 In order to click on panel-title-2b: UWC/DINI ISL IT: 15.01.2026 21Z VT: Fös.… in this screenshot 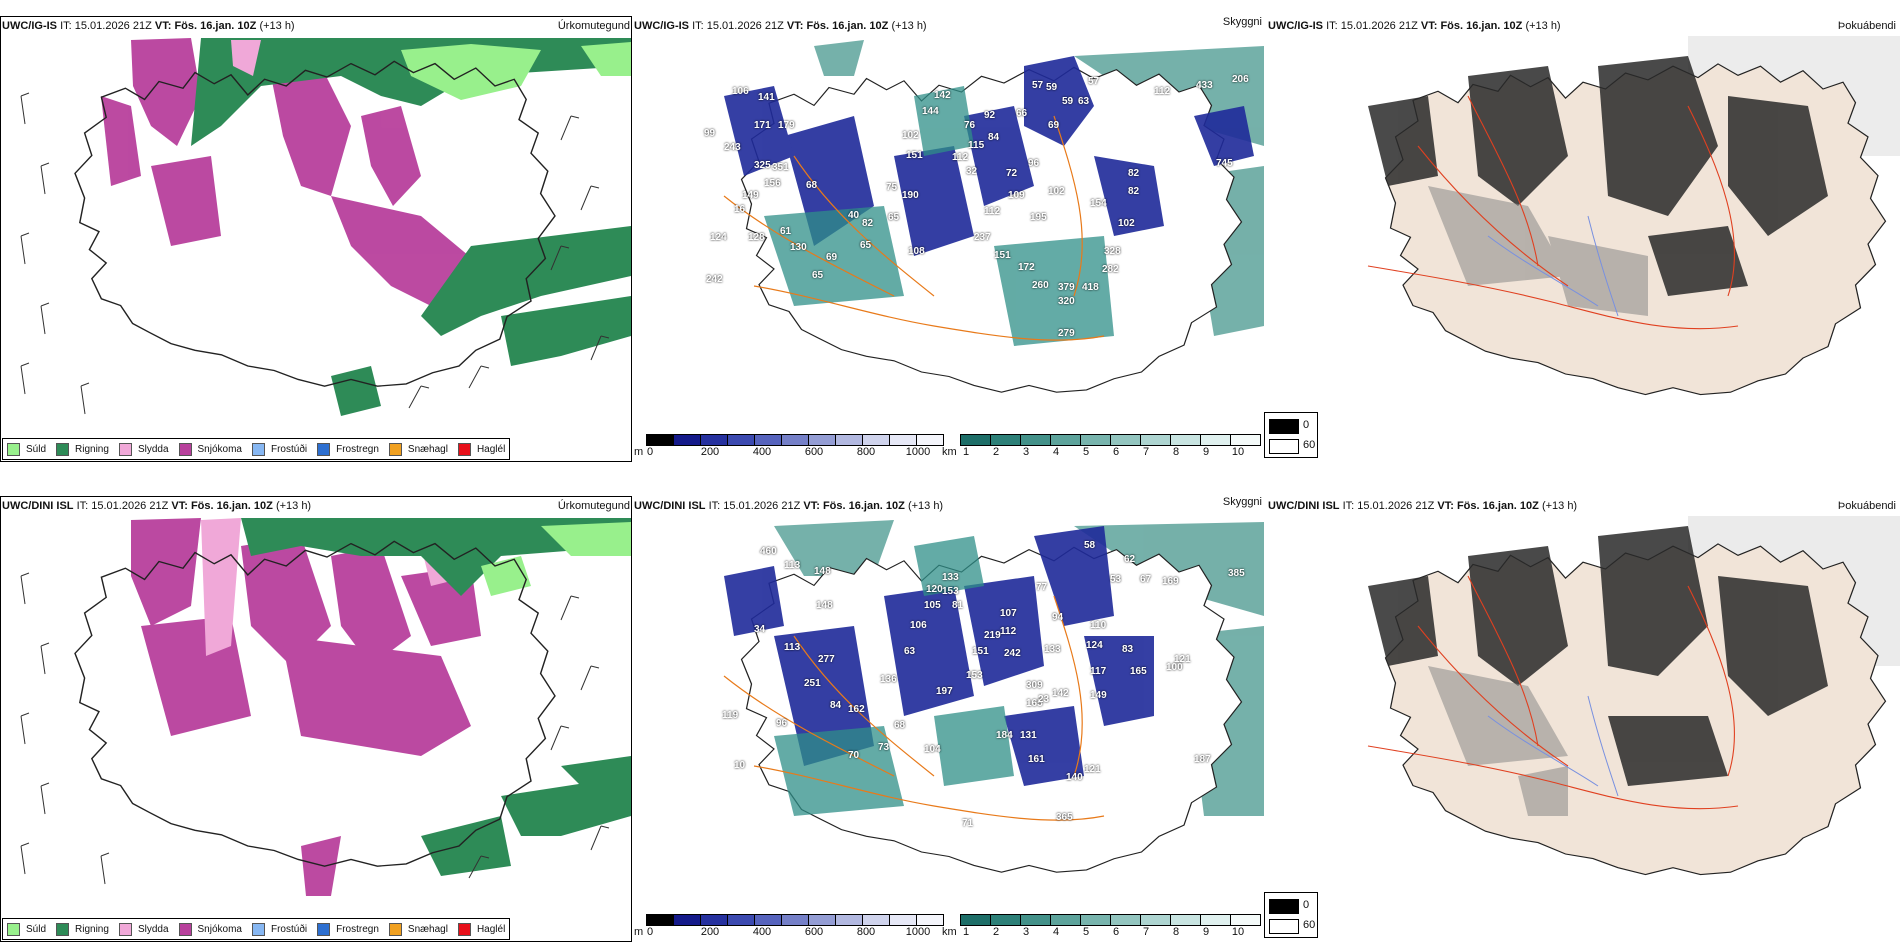, I will do `click(789, 506)`.